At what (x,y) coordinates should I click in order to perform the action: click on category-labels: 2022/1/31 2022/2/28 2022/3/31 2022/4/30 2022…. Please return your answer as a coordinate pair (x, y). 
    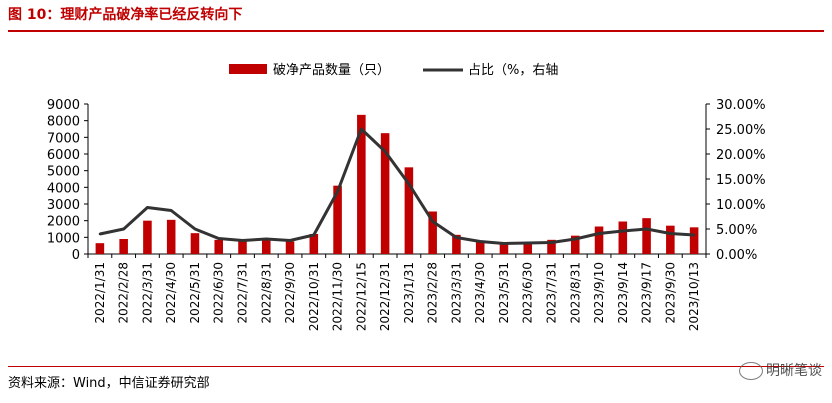
    Looking at the image, I should click on (397, 292).